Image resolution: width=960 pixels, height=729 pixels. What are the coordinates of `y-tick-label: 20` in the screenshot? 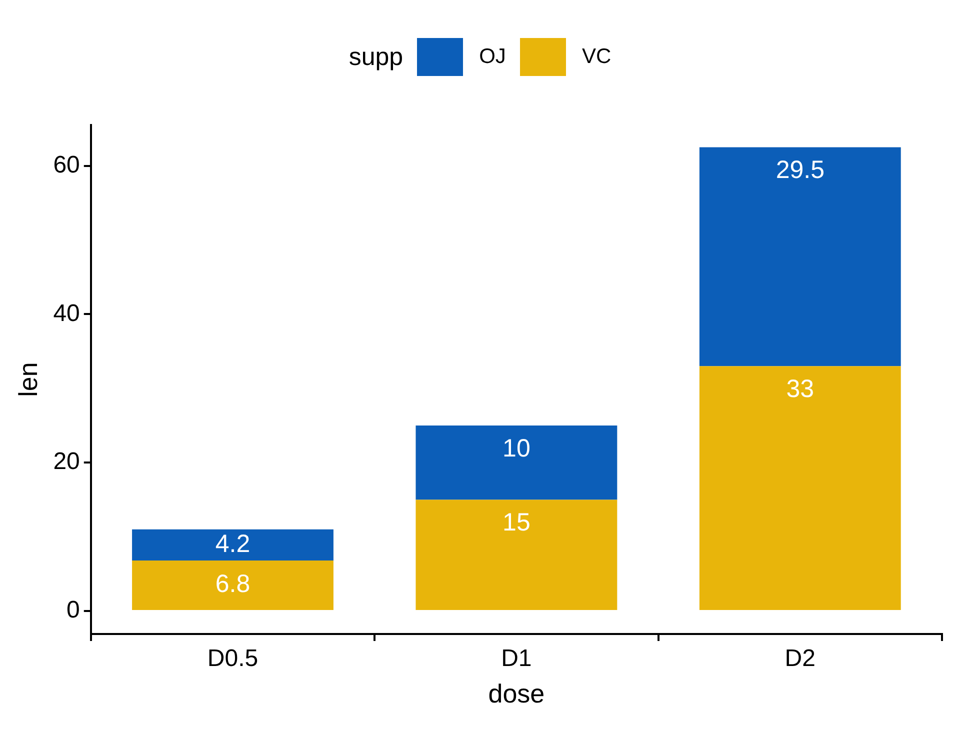 It's located at (66, 462).